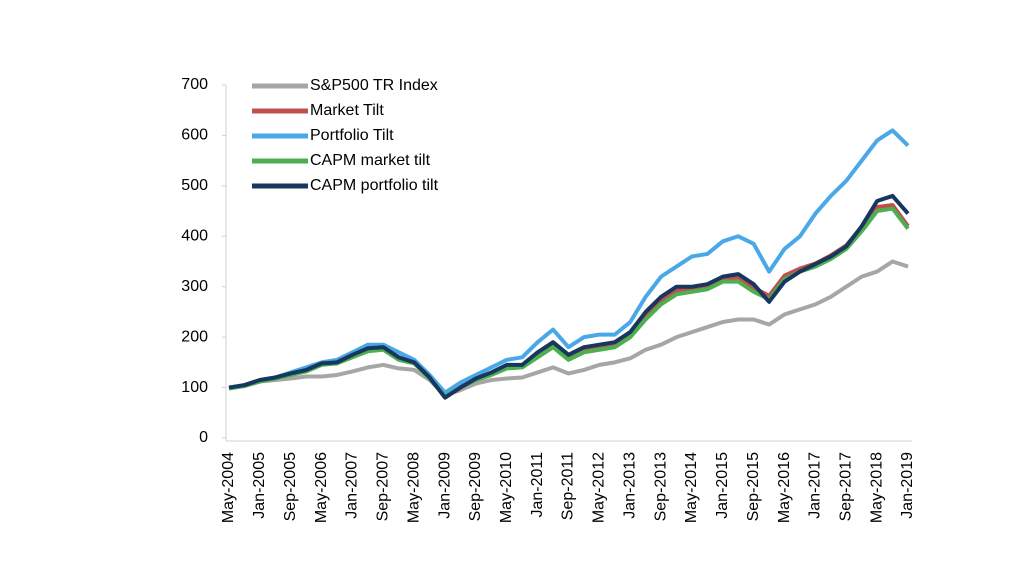  I want to click on x-tick-label: Sep-2009, so click(475, 486).